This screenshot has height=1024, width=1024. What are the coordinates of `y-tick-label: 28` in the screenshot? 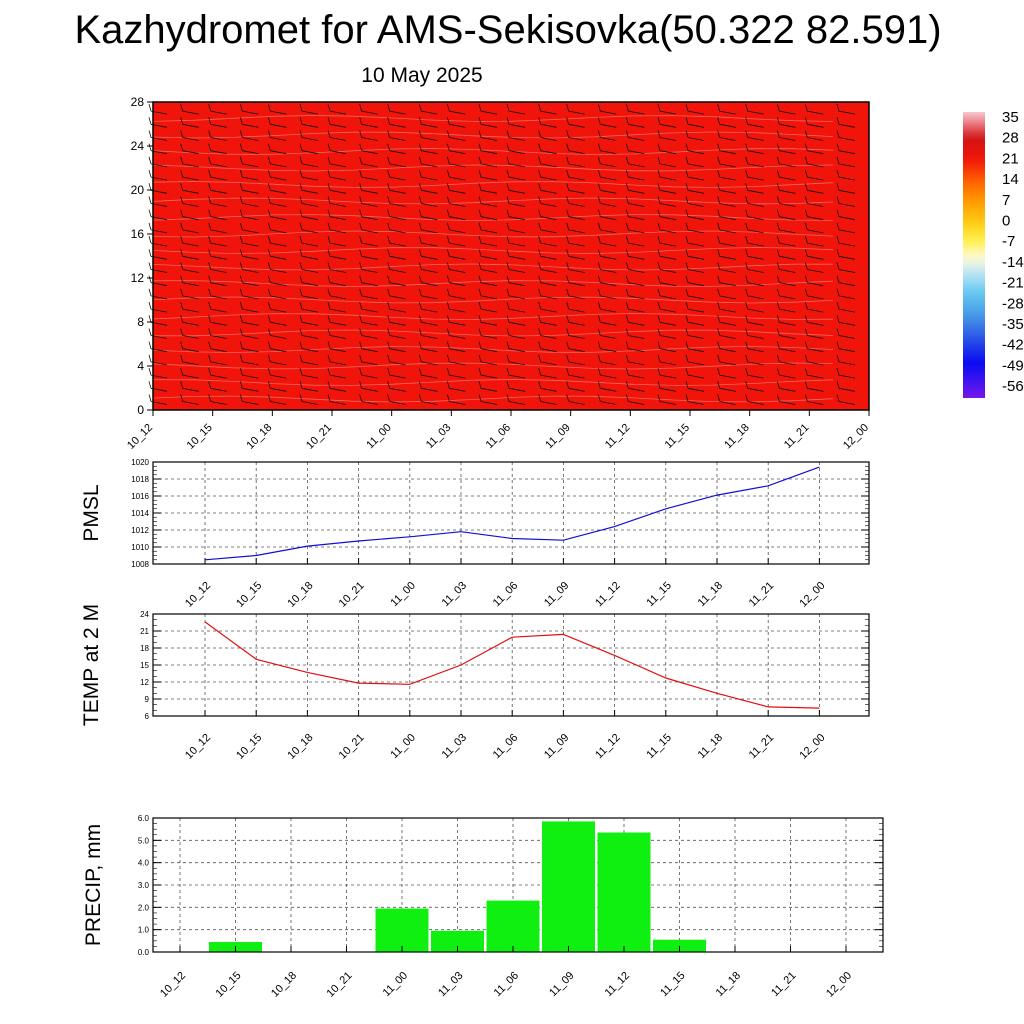 It's located at (138, 102).